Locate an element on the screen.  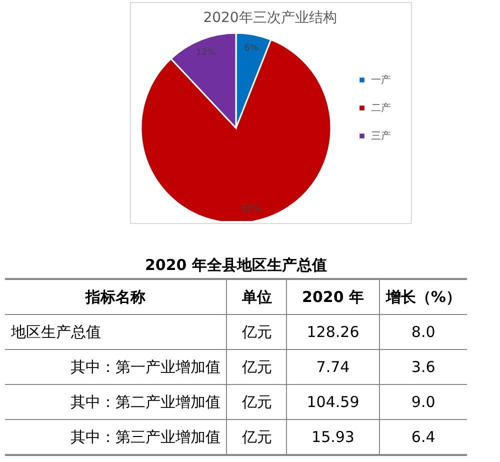
text: 15.93 is located at coordinates (333, 437).